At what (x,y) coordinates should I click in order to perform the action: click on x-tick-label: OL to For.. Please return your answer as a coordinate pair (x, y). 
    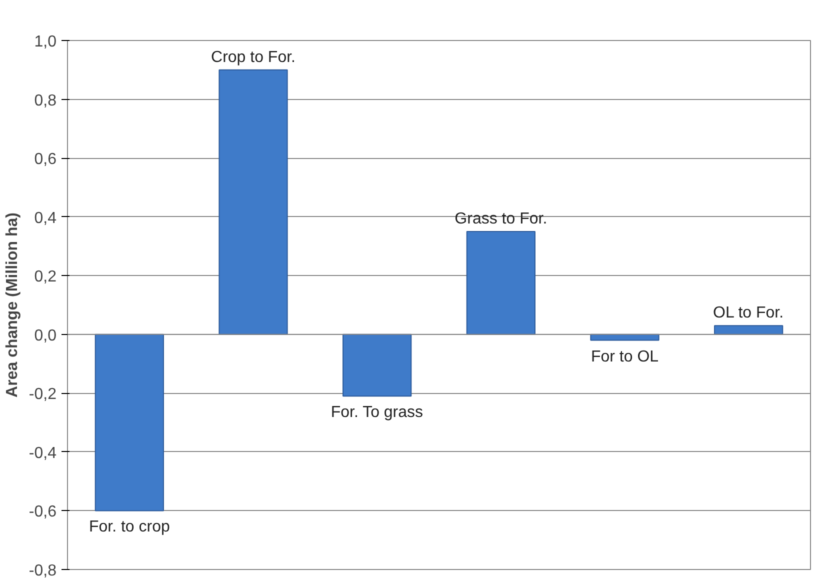
    Looking at the image, I should click on (748, 313).